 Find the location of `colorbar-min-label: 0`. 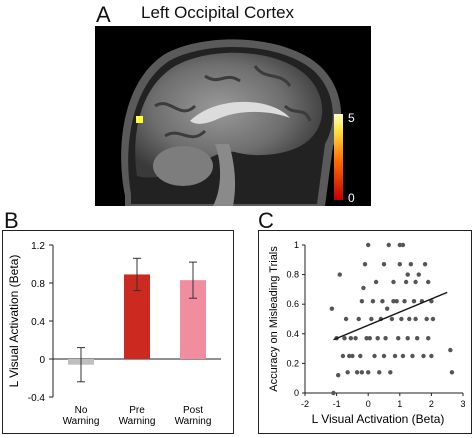

colorbar-min-label: 0 is located at coordinates (351, 198).